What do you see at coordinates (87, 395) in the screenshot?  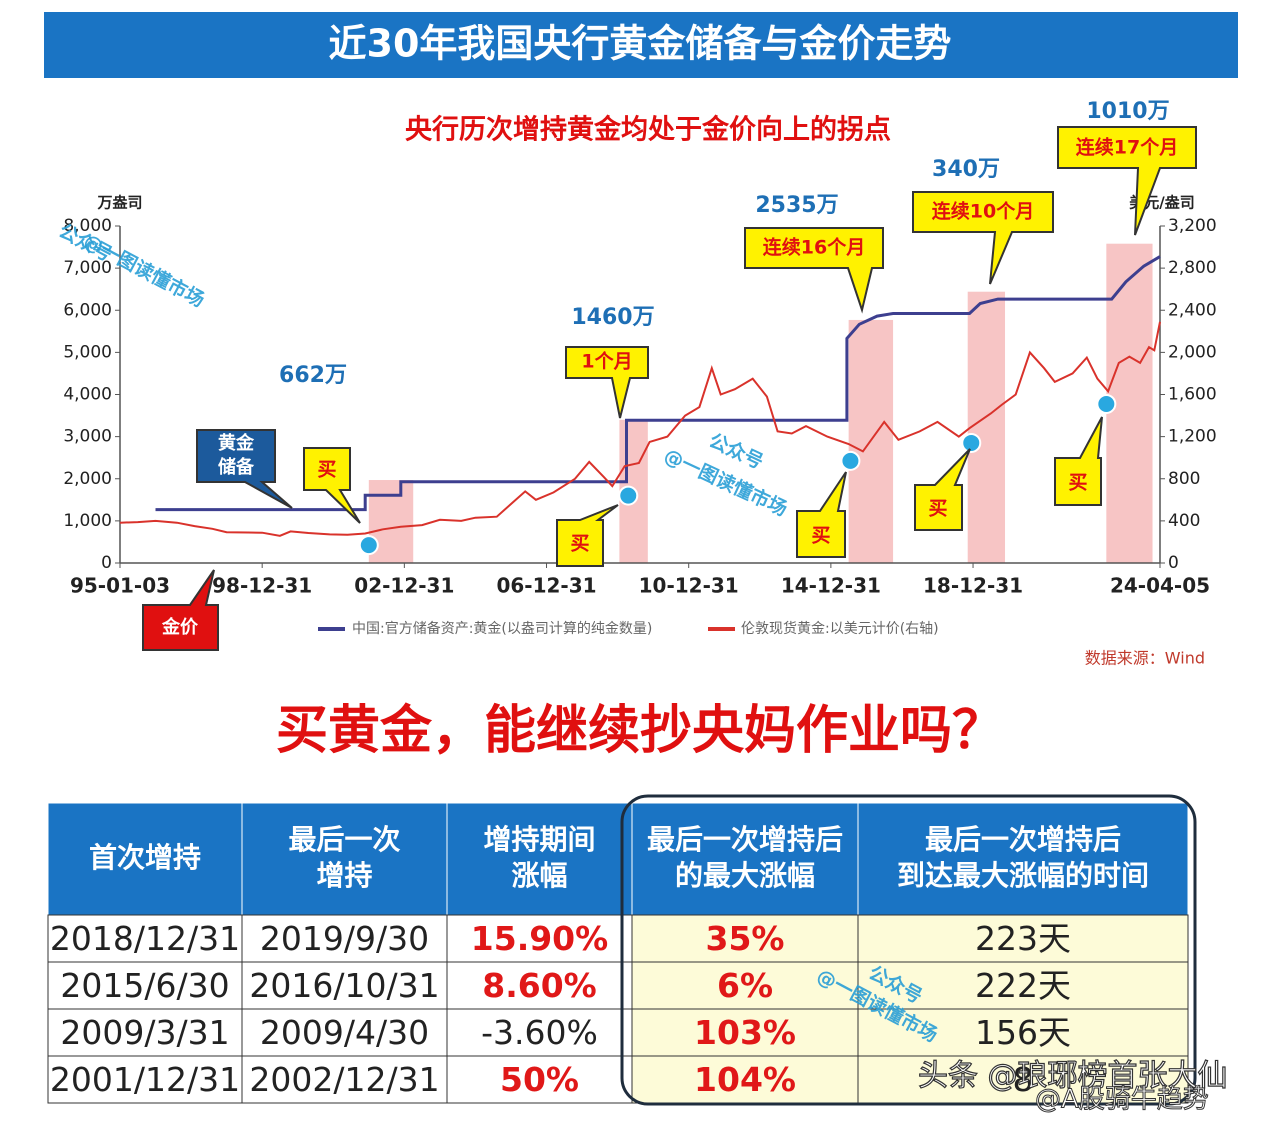 I see `y-tick-label: 4,000` at bounding box center [87, 395].